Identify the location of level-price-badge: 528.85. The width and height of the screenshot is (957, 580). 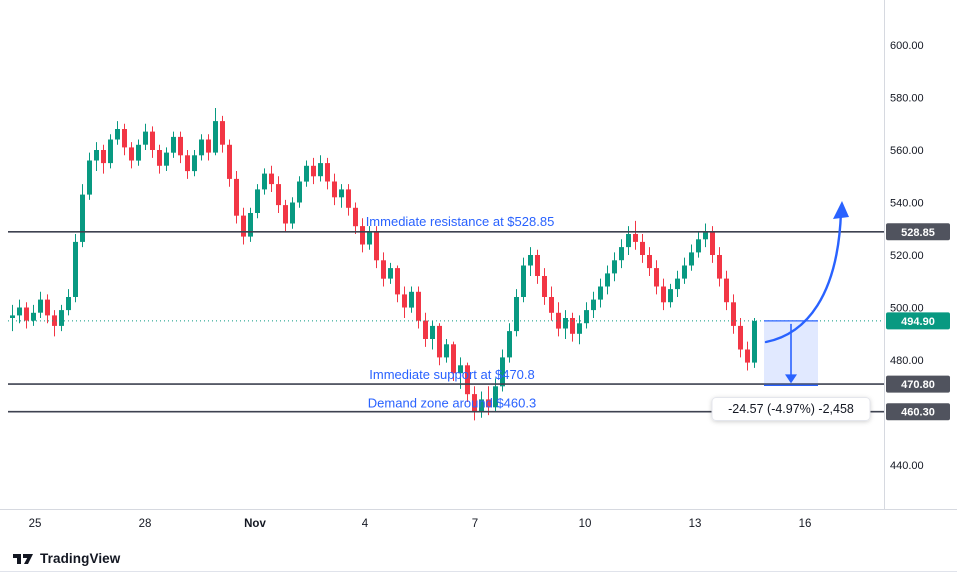
(918, 232).